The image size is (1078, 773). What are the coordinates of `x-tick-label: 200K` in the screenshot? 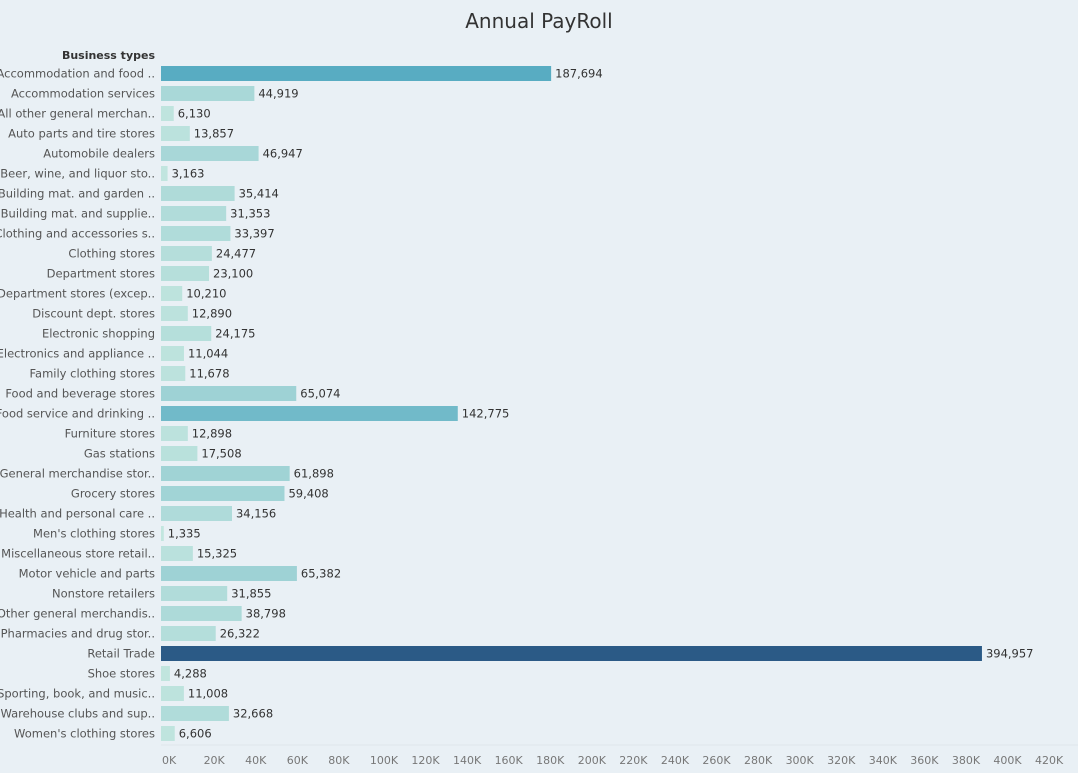 It's located at (592, 760).